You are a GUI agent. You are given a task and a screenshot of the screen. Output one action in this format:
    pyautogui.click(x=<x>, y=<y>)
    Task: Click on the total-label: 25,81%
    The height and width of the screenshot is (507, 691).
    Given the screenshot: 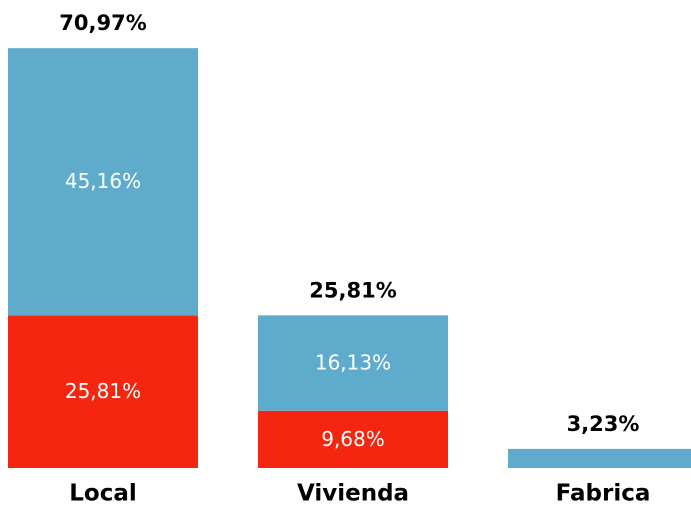 What is the action you would take?
    pyautogui.click(x=352, y=290)
    